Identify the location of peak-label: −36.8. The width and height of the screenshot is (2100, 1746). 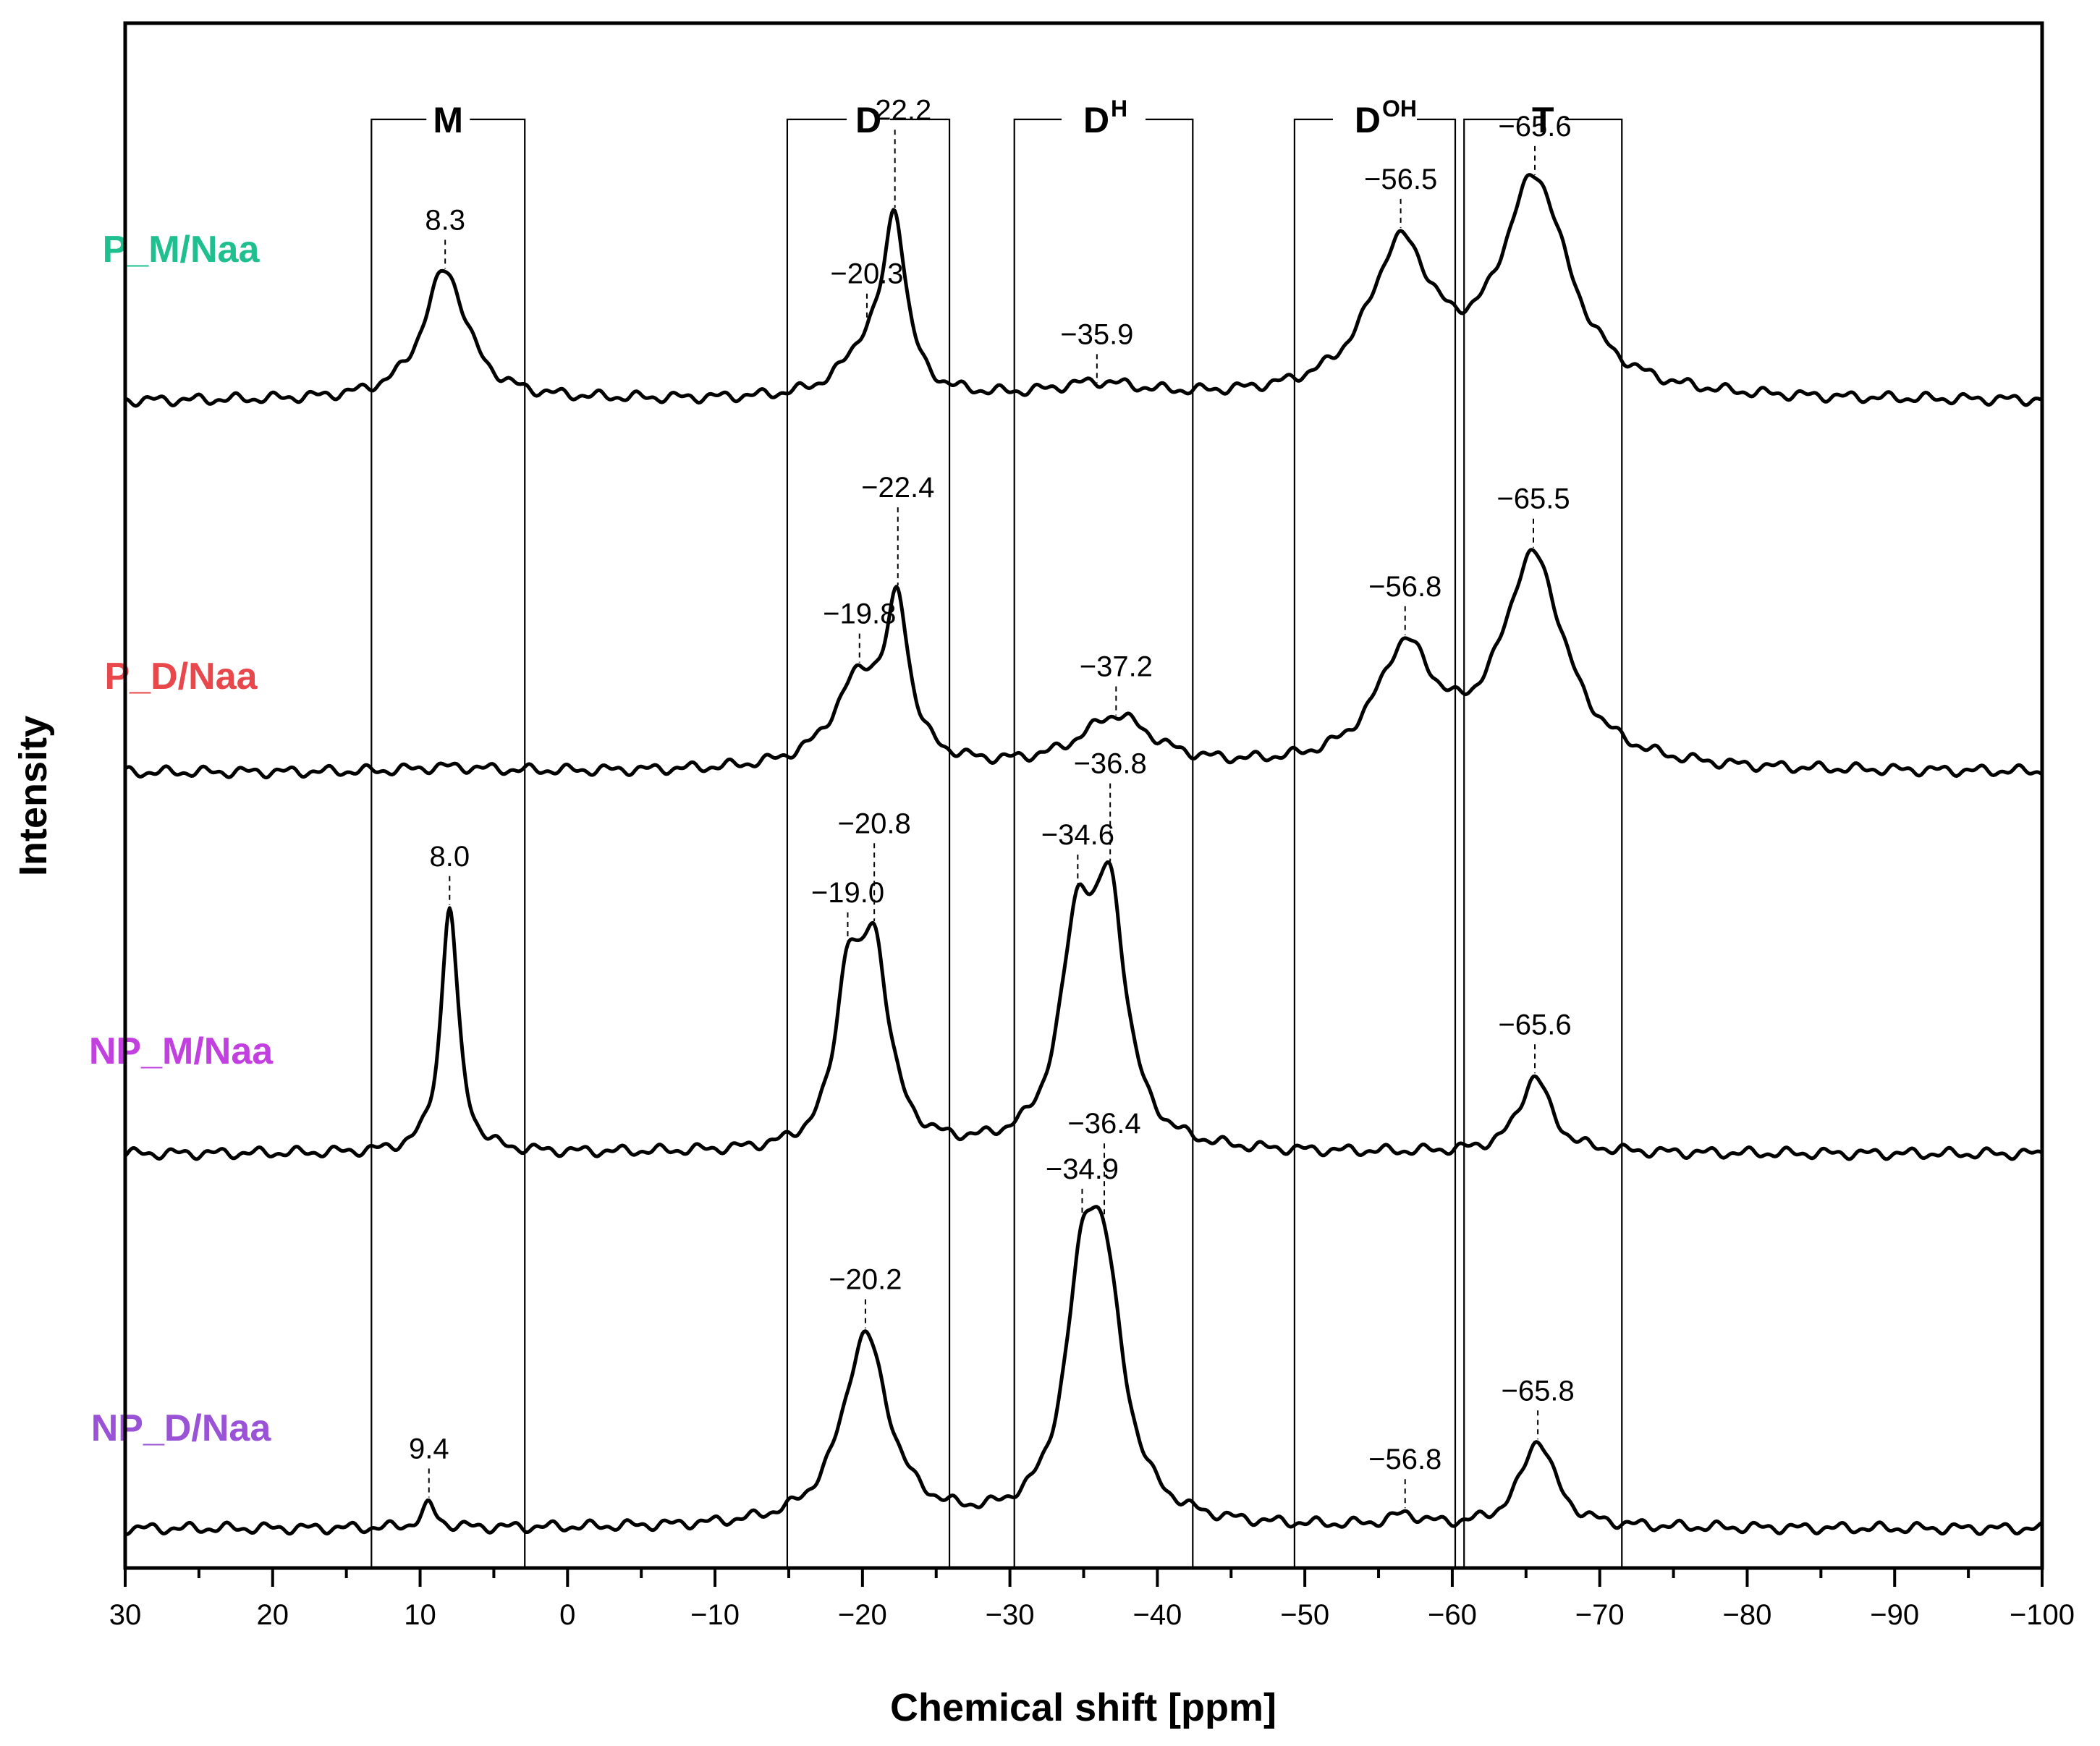
(1110, 764).